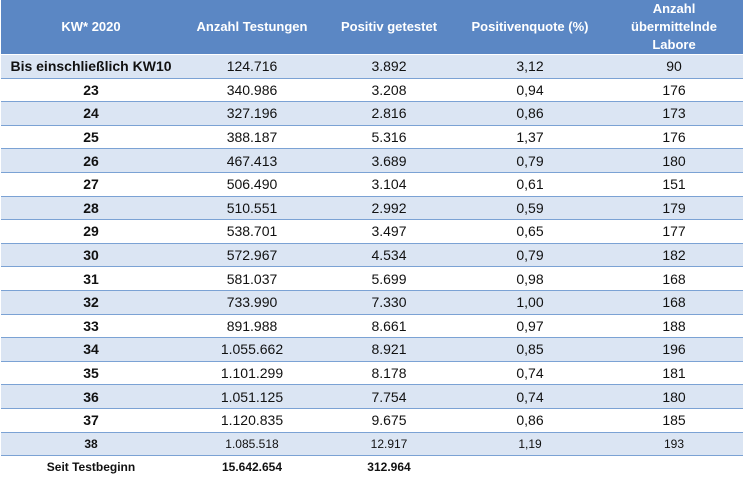 This screenshot has width=744, height=484. I want to click on cell-quote: 0,85, so click(530, 349).